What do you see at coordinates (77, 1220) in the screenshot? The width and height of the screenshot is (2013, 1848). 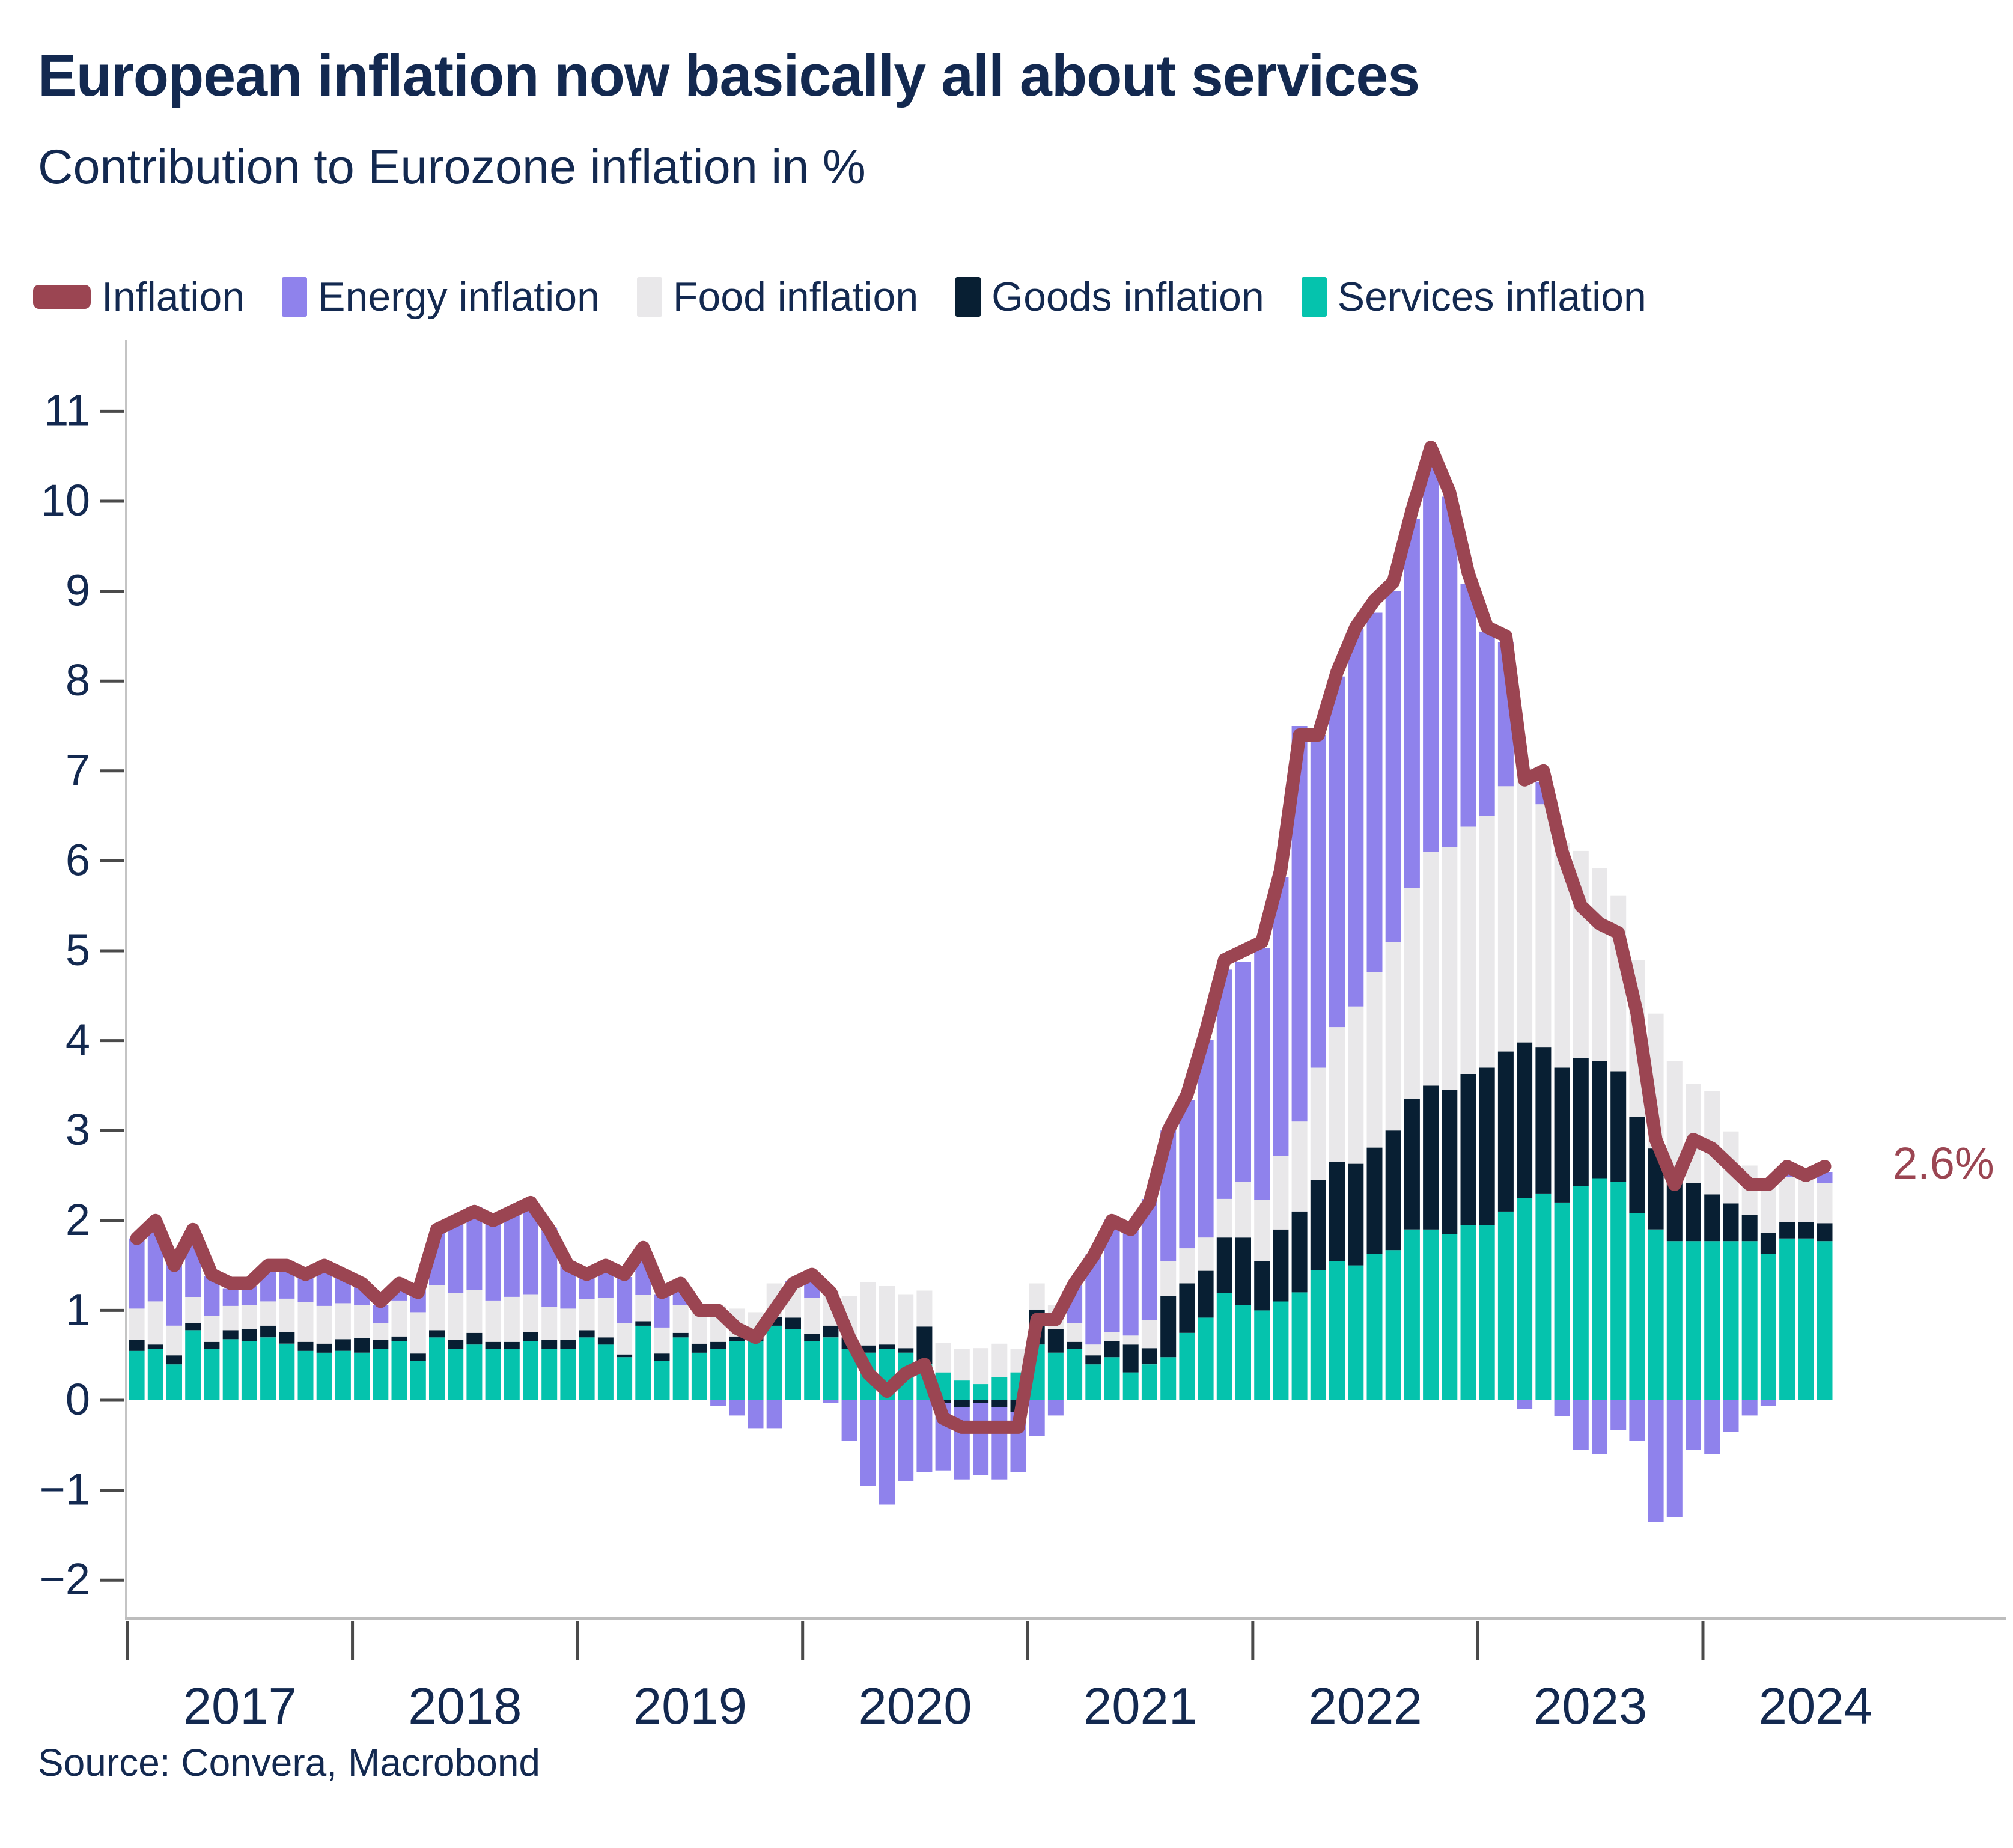 I see `y-tick-label: 2` at bounding box center [77, 1220].